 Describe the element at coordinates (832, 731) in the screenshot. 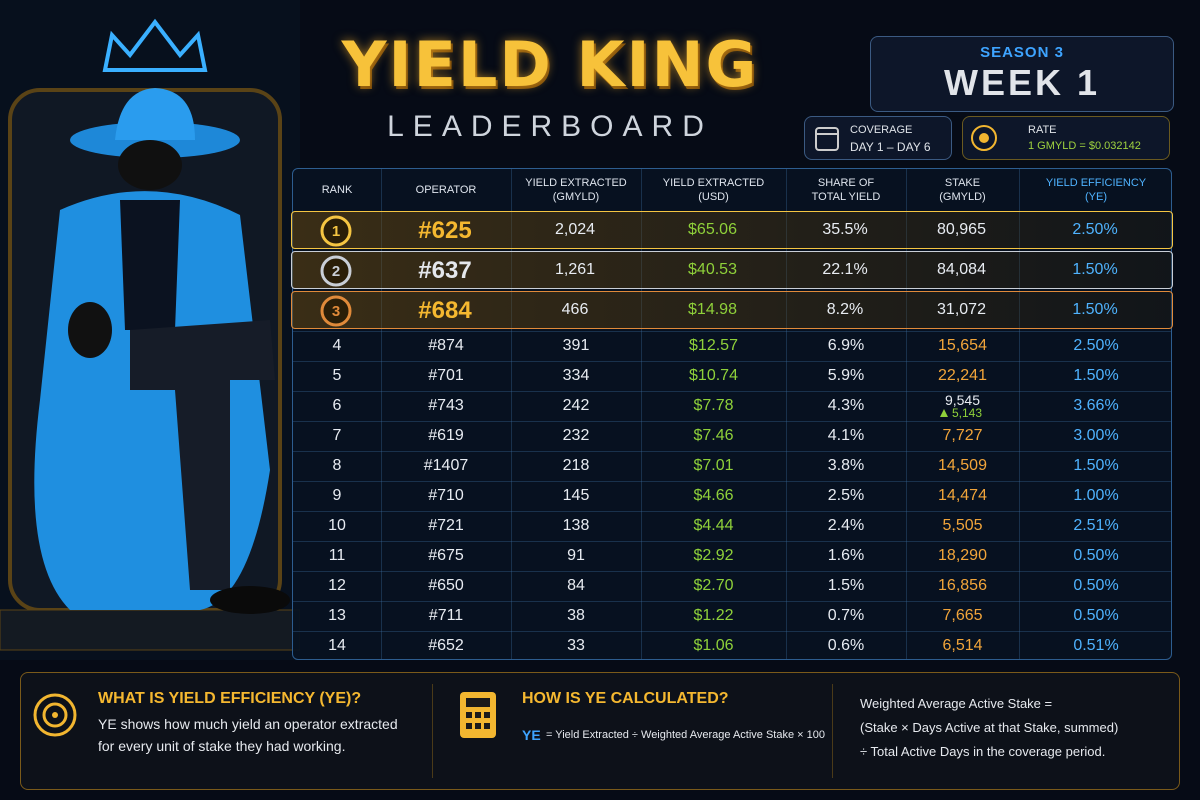

I see `divider` at that location.